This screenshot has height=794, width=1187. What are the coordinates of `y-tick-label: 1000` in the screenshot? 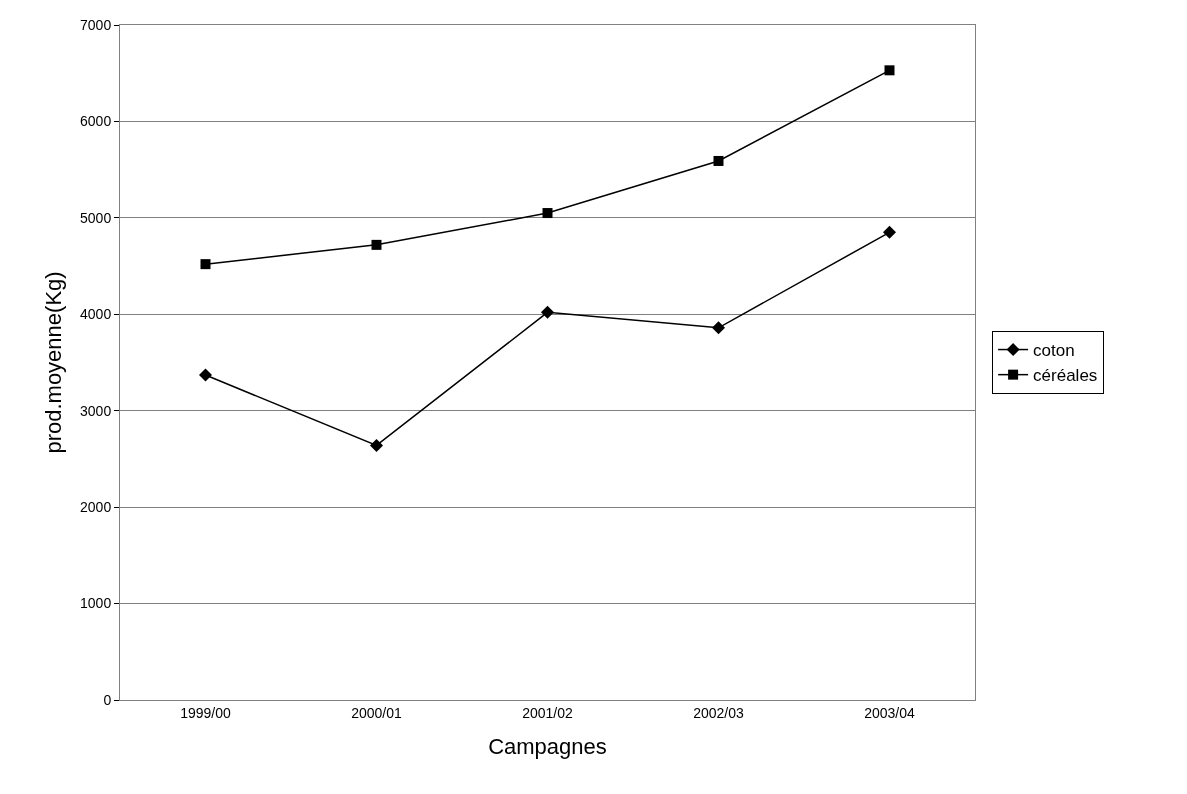 It's located at (96, 603).